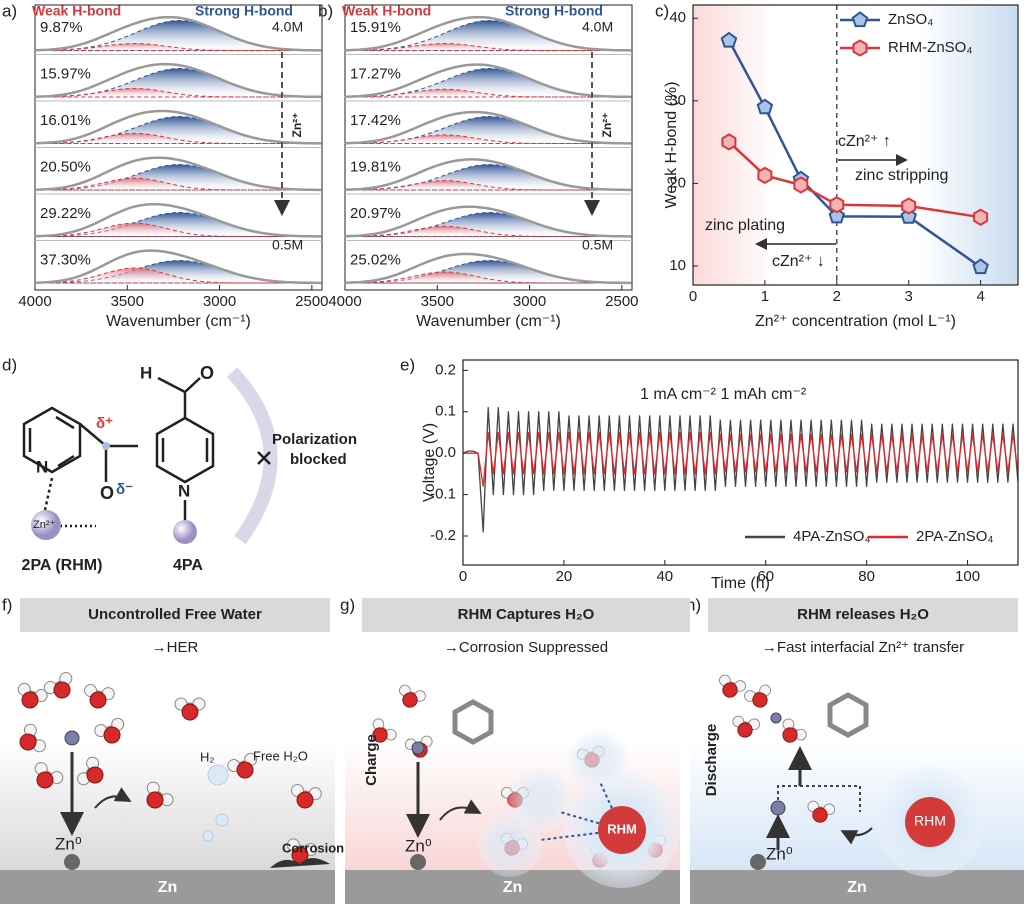 The width and height of the screenshot is (1024, 904). Describe the element at coordinates (443, 535) in the screenshot. I see `y-tick-label: -0.2` at that location.